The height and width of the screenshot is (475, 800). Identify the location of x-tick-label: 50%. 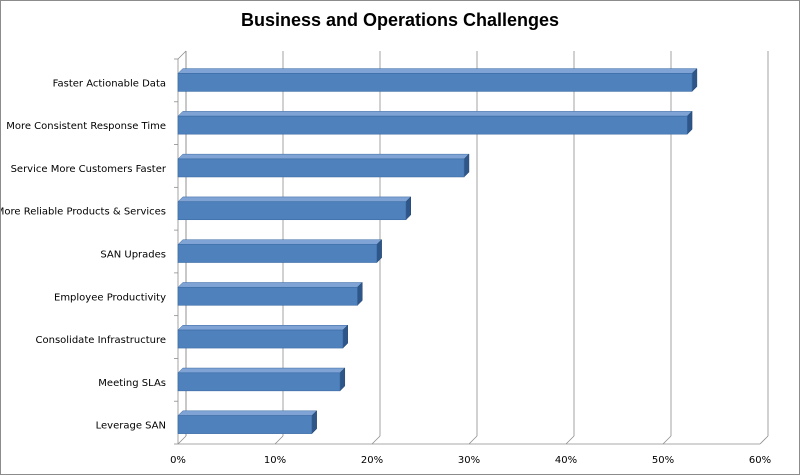
(663, 460).